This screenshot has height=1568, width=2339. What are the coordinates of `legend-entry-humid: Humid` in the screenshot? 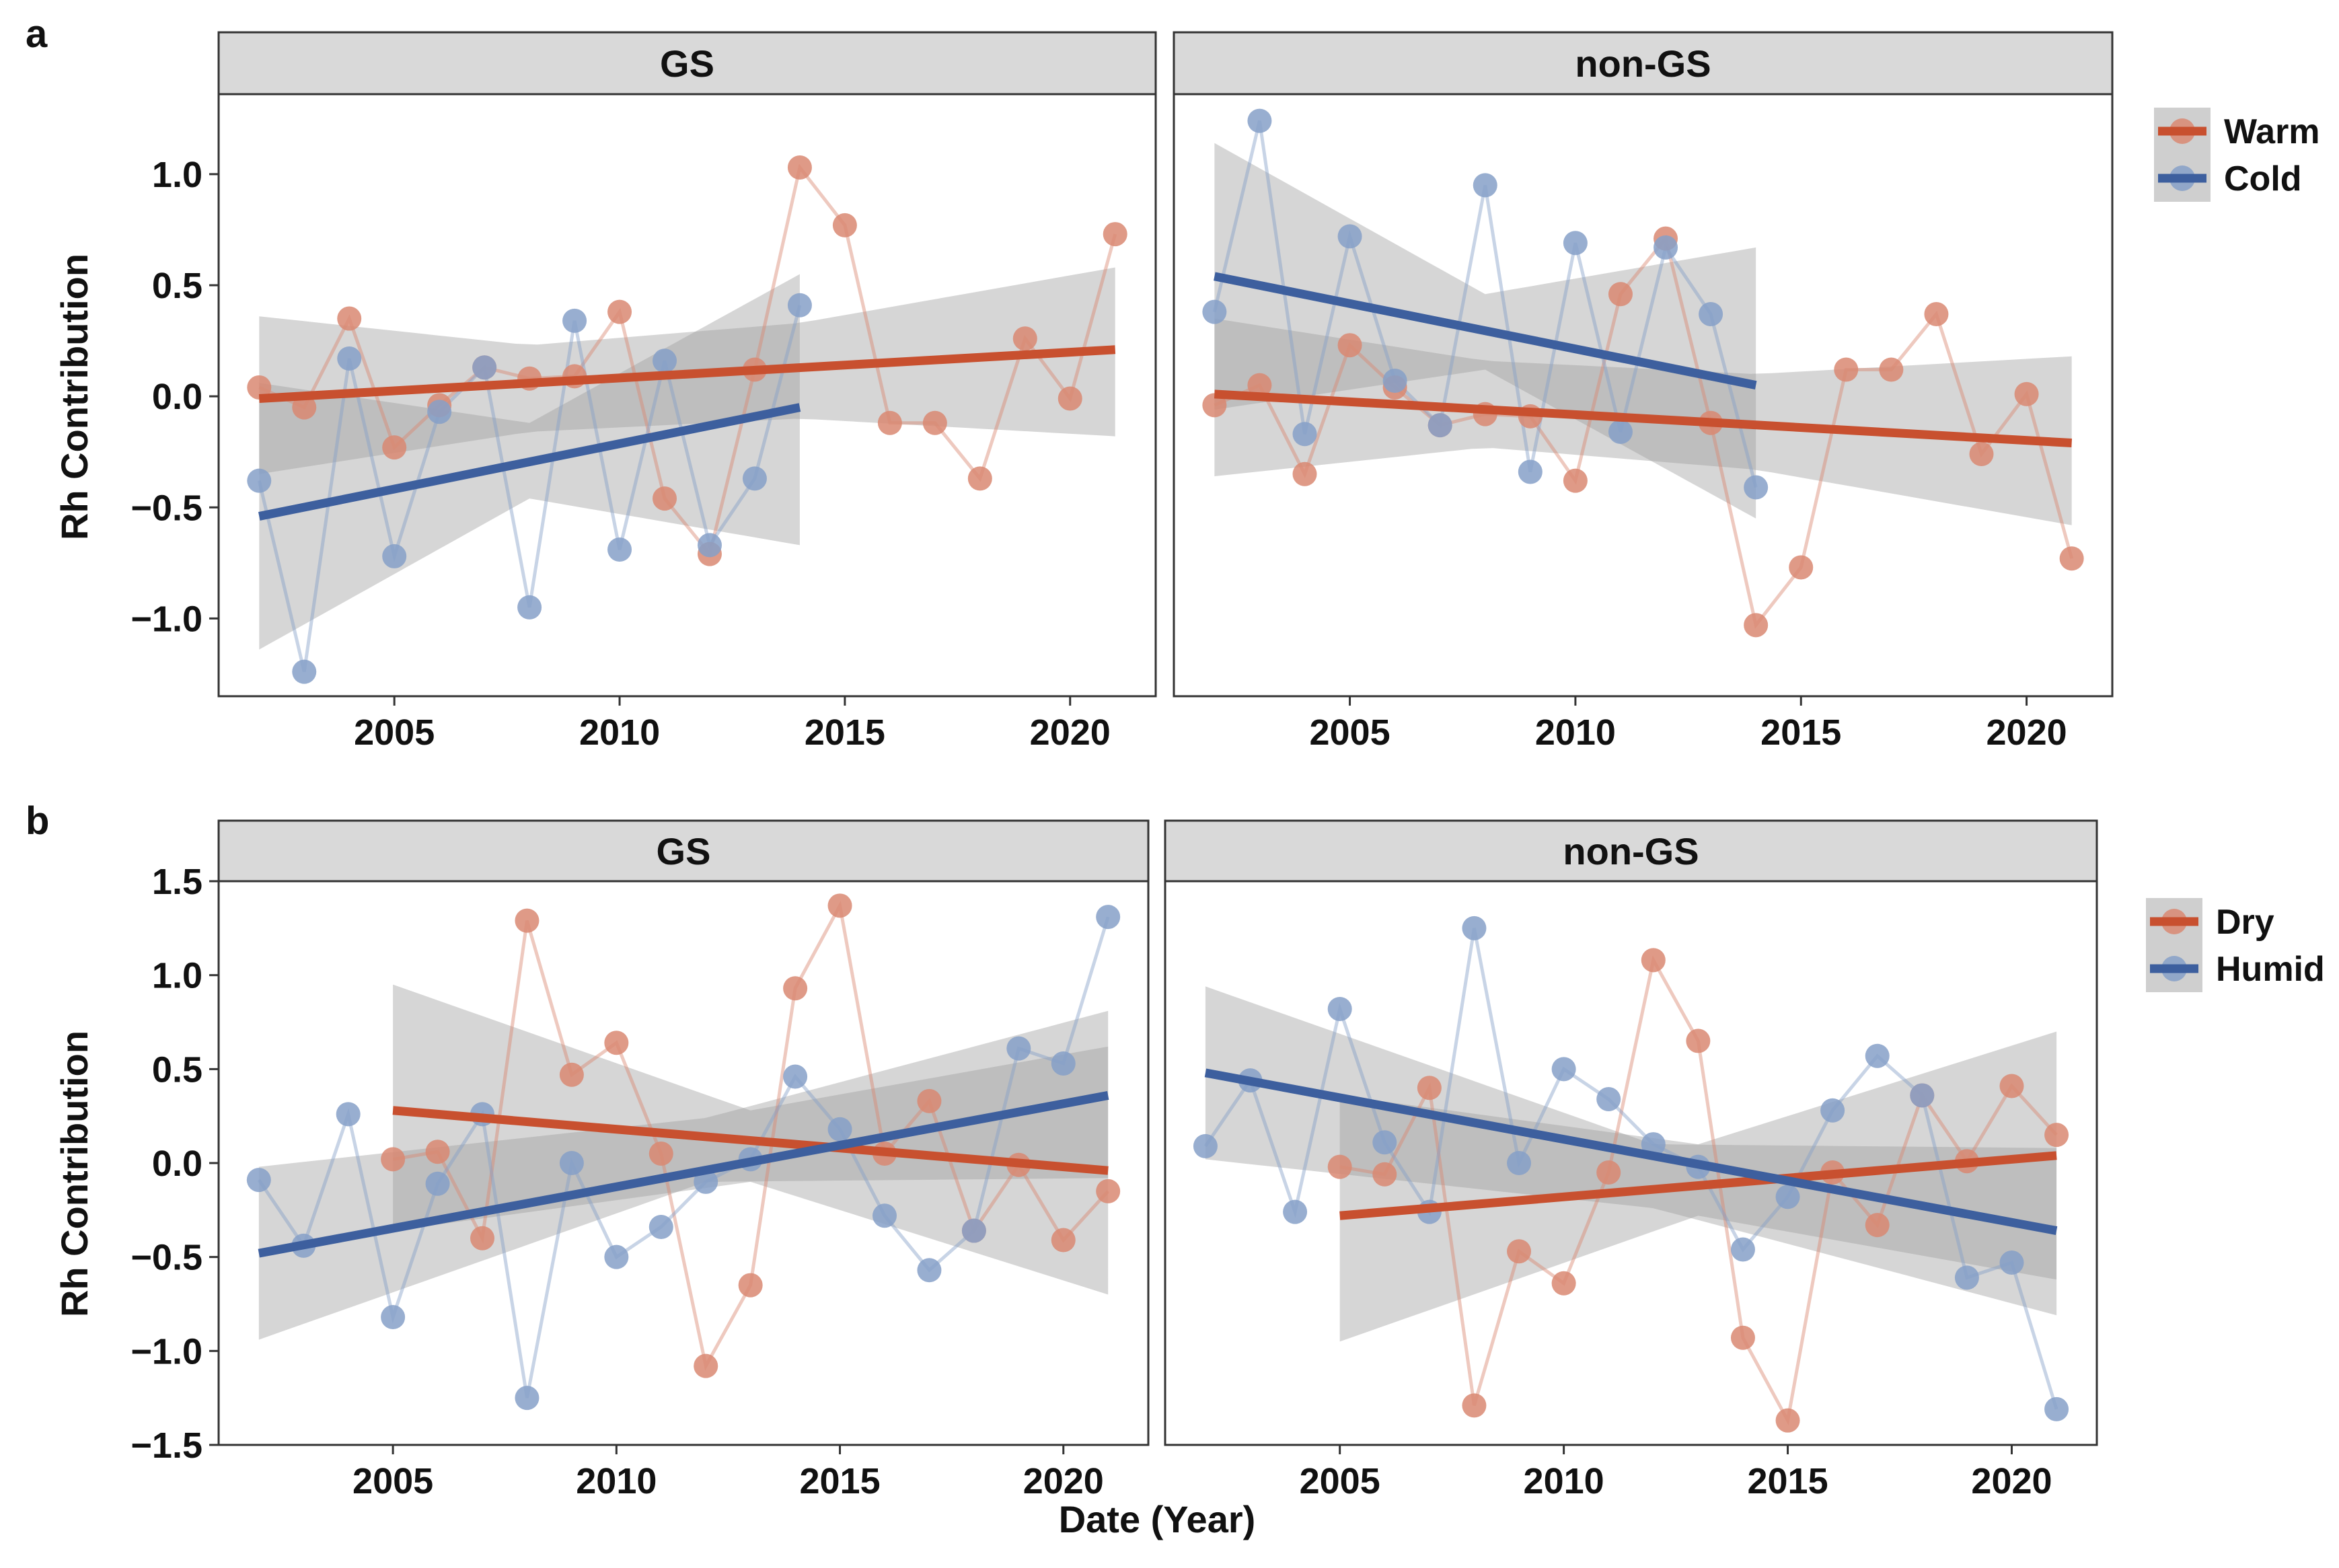 It's located at (2270, 970).